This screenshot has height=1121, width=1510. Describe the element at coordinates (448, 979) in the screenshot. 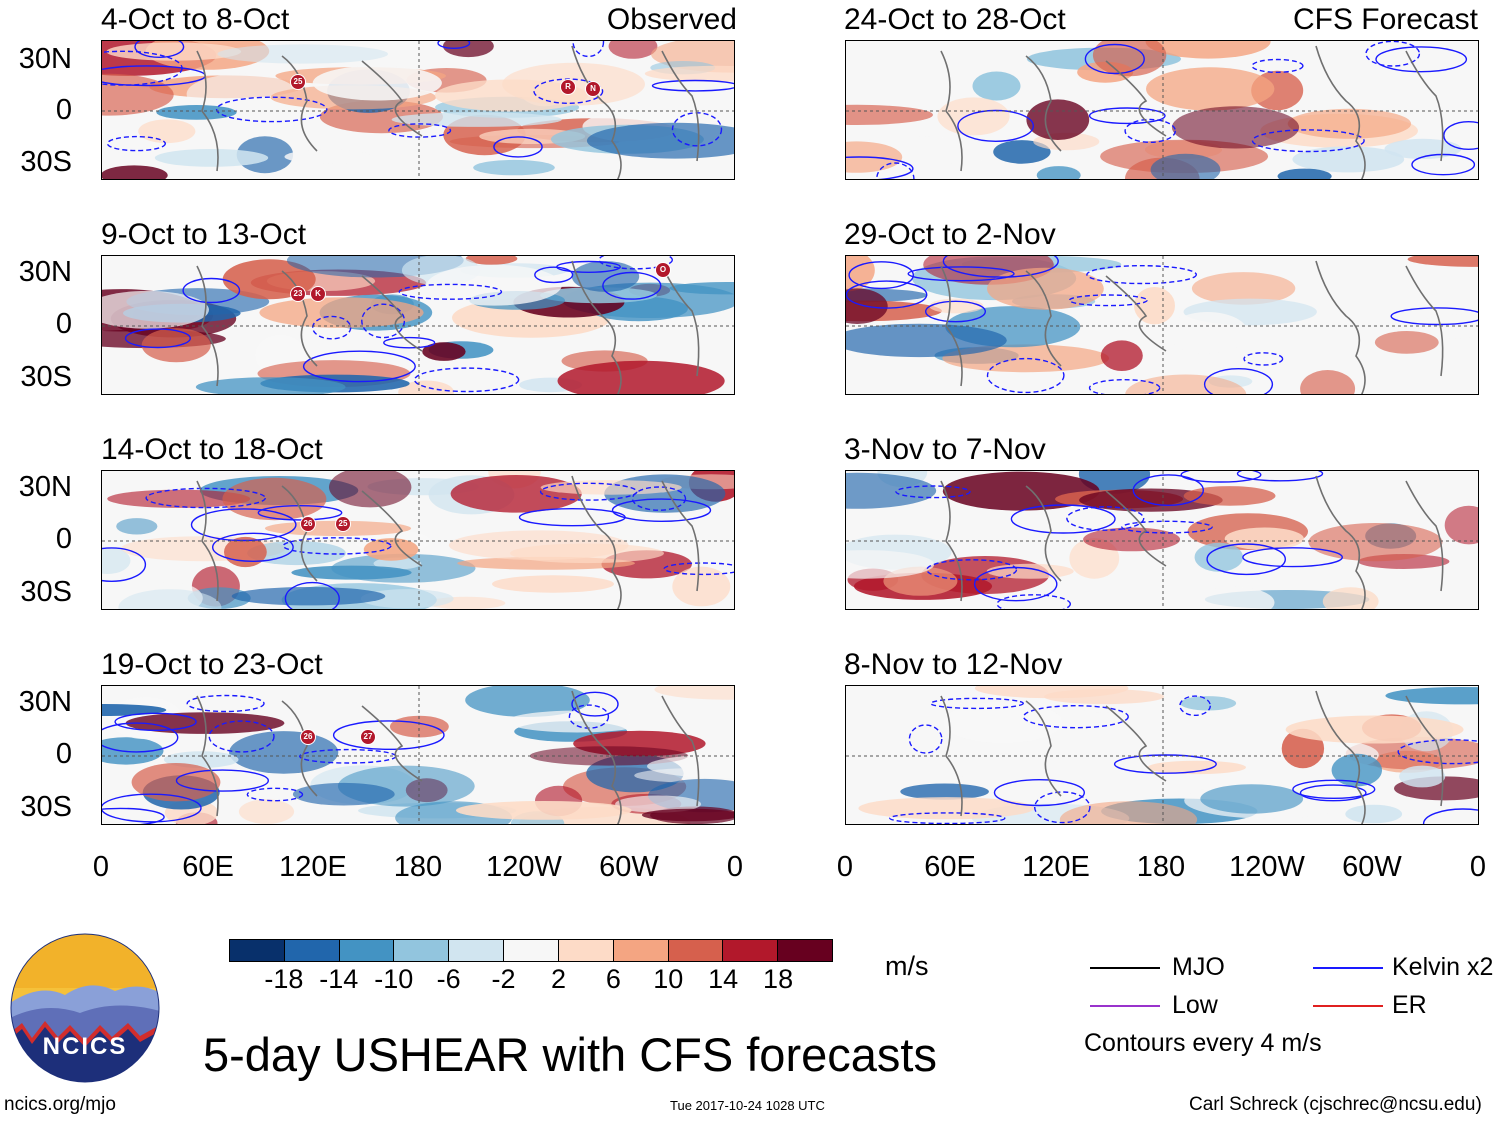

I see `colorbar-tick-label: -6` at that location.